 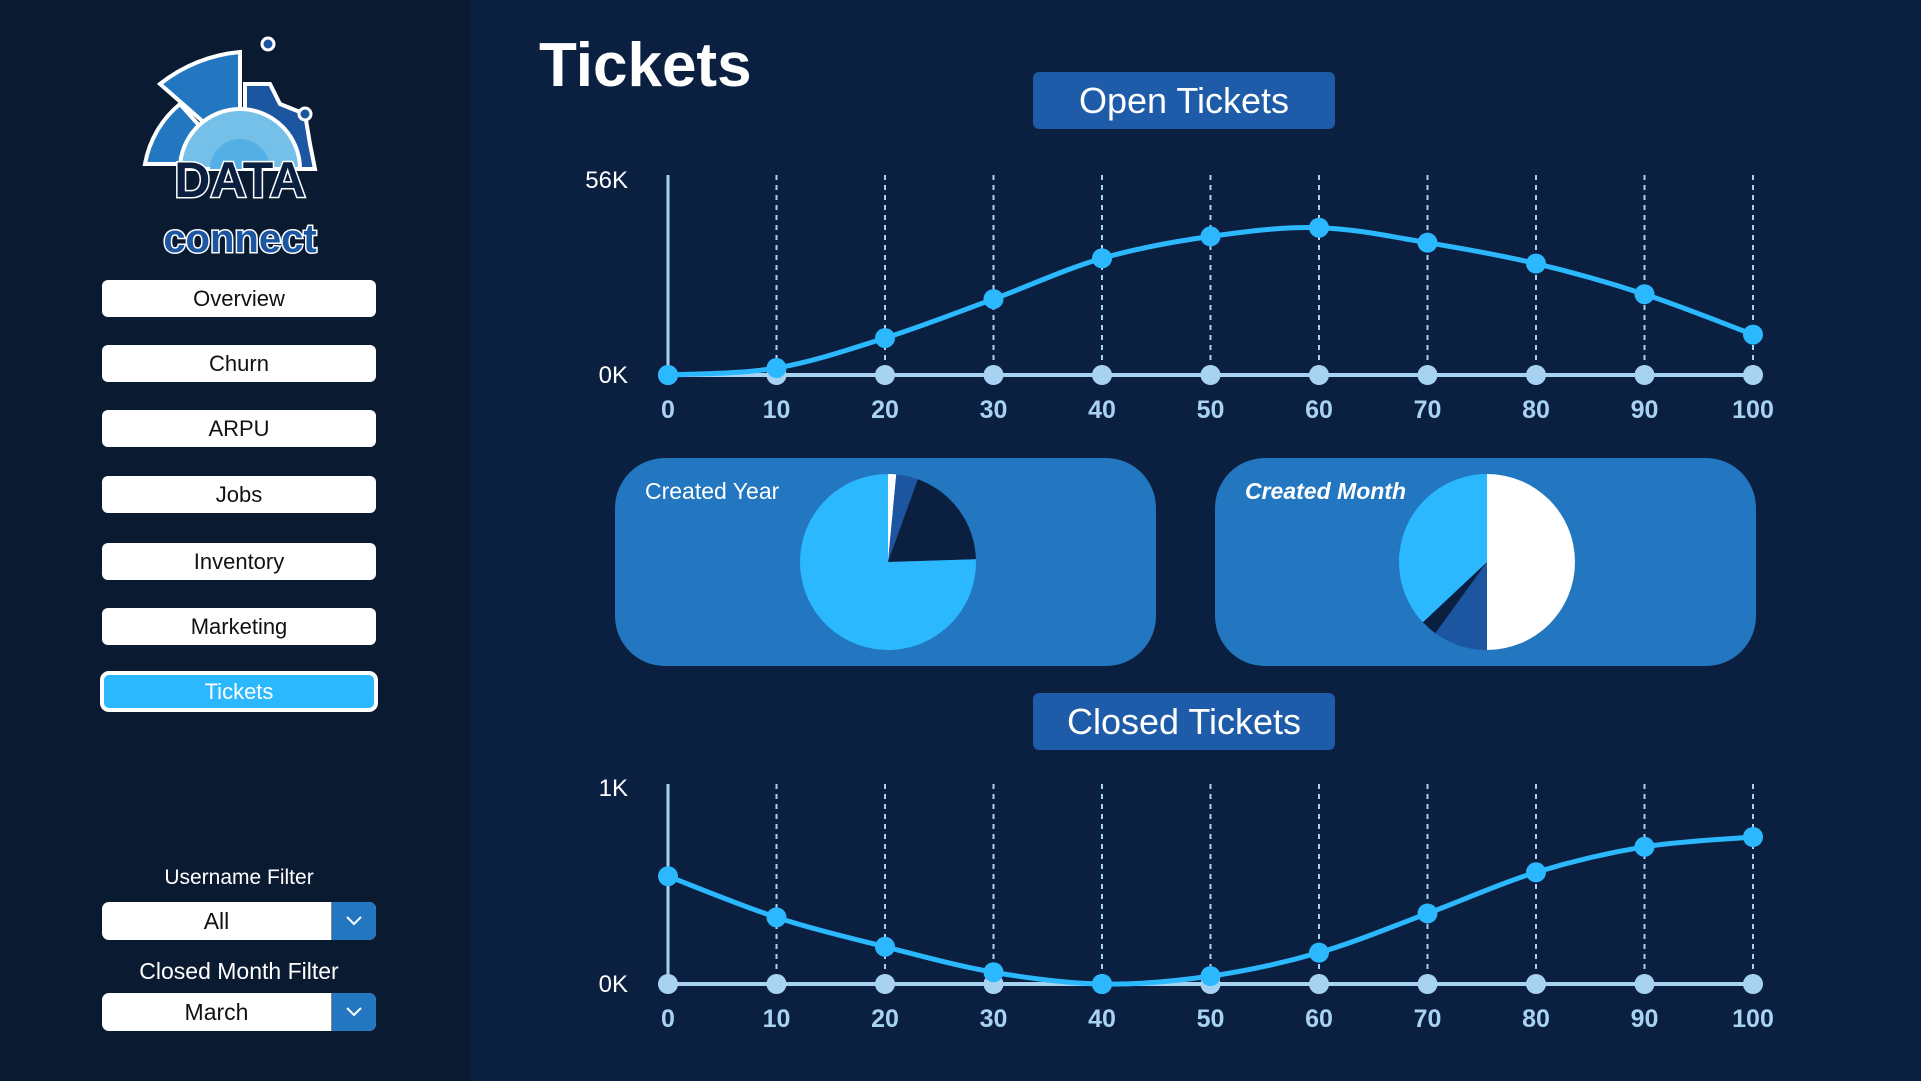 I want to click on sidebar-item-inventory: Inventory, so click(x=239, y=561).